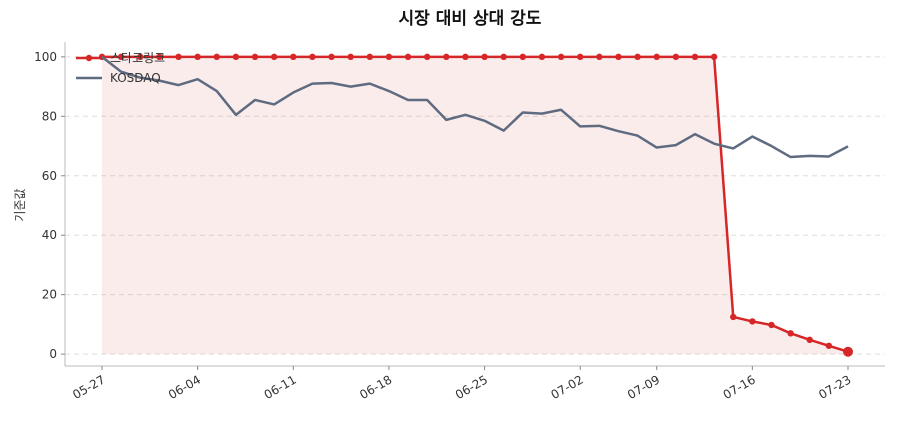 This screenshot has width=900, height=424. I want to click on y-axis-label: 기준값, so click(20, 204).